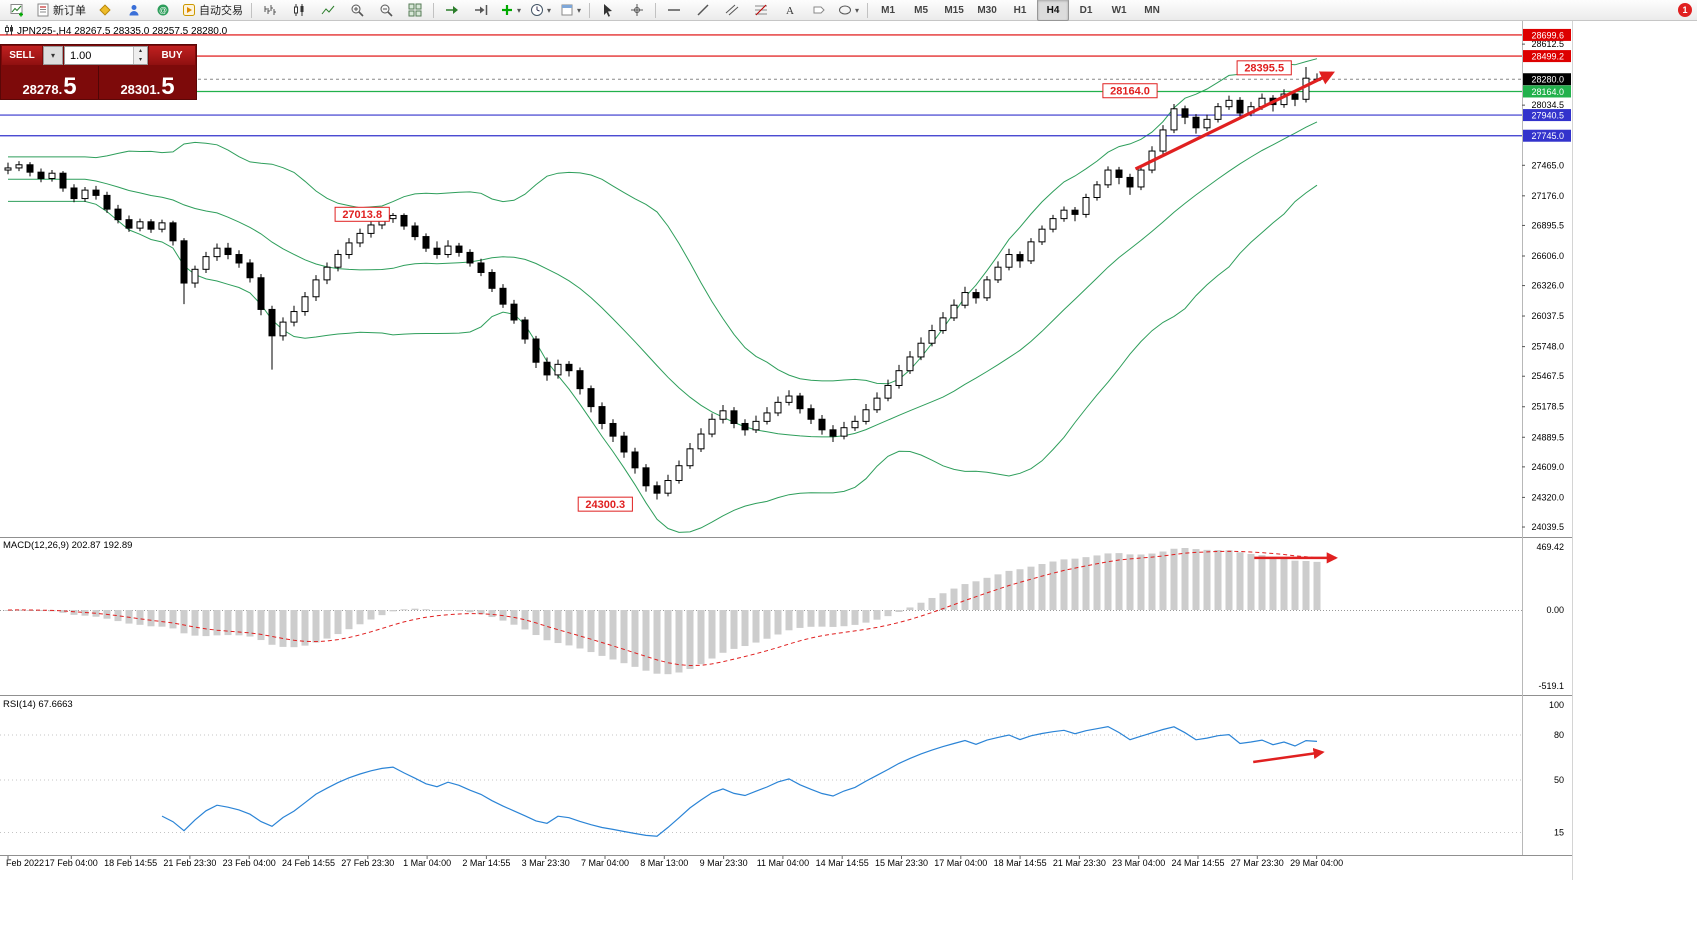  Describe the element at coordinates (427, 863) in the screenshot. I see `svg-text: 1 Mar 04:00` at that location.